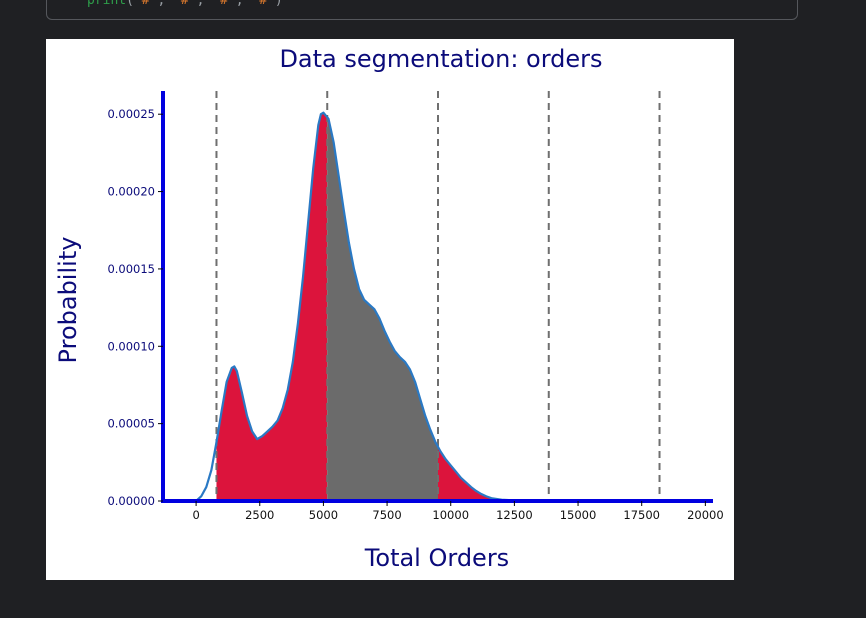 The height and width of the screenshot is (618, 866). Describe the element at coordinates (386, 515) in the screenshot. I see `x-tick-label: 7500` at that location.